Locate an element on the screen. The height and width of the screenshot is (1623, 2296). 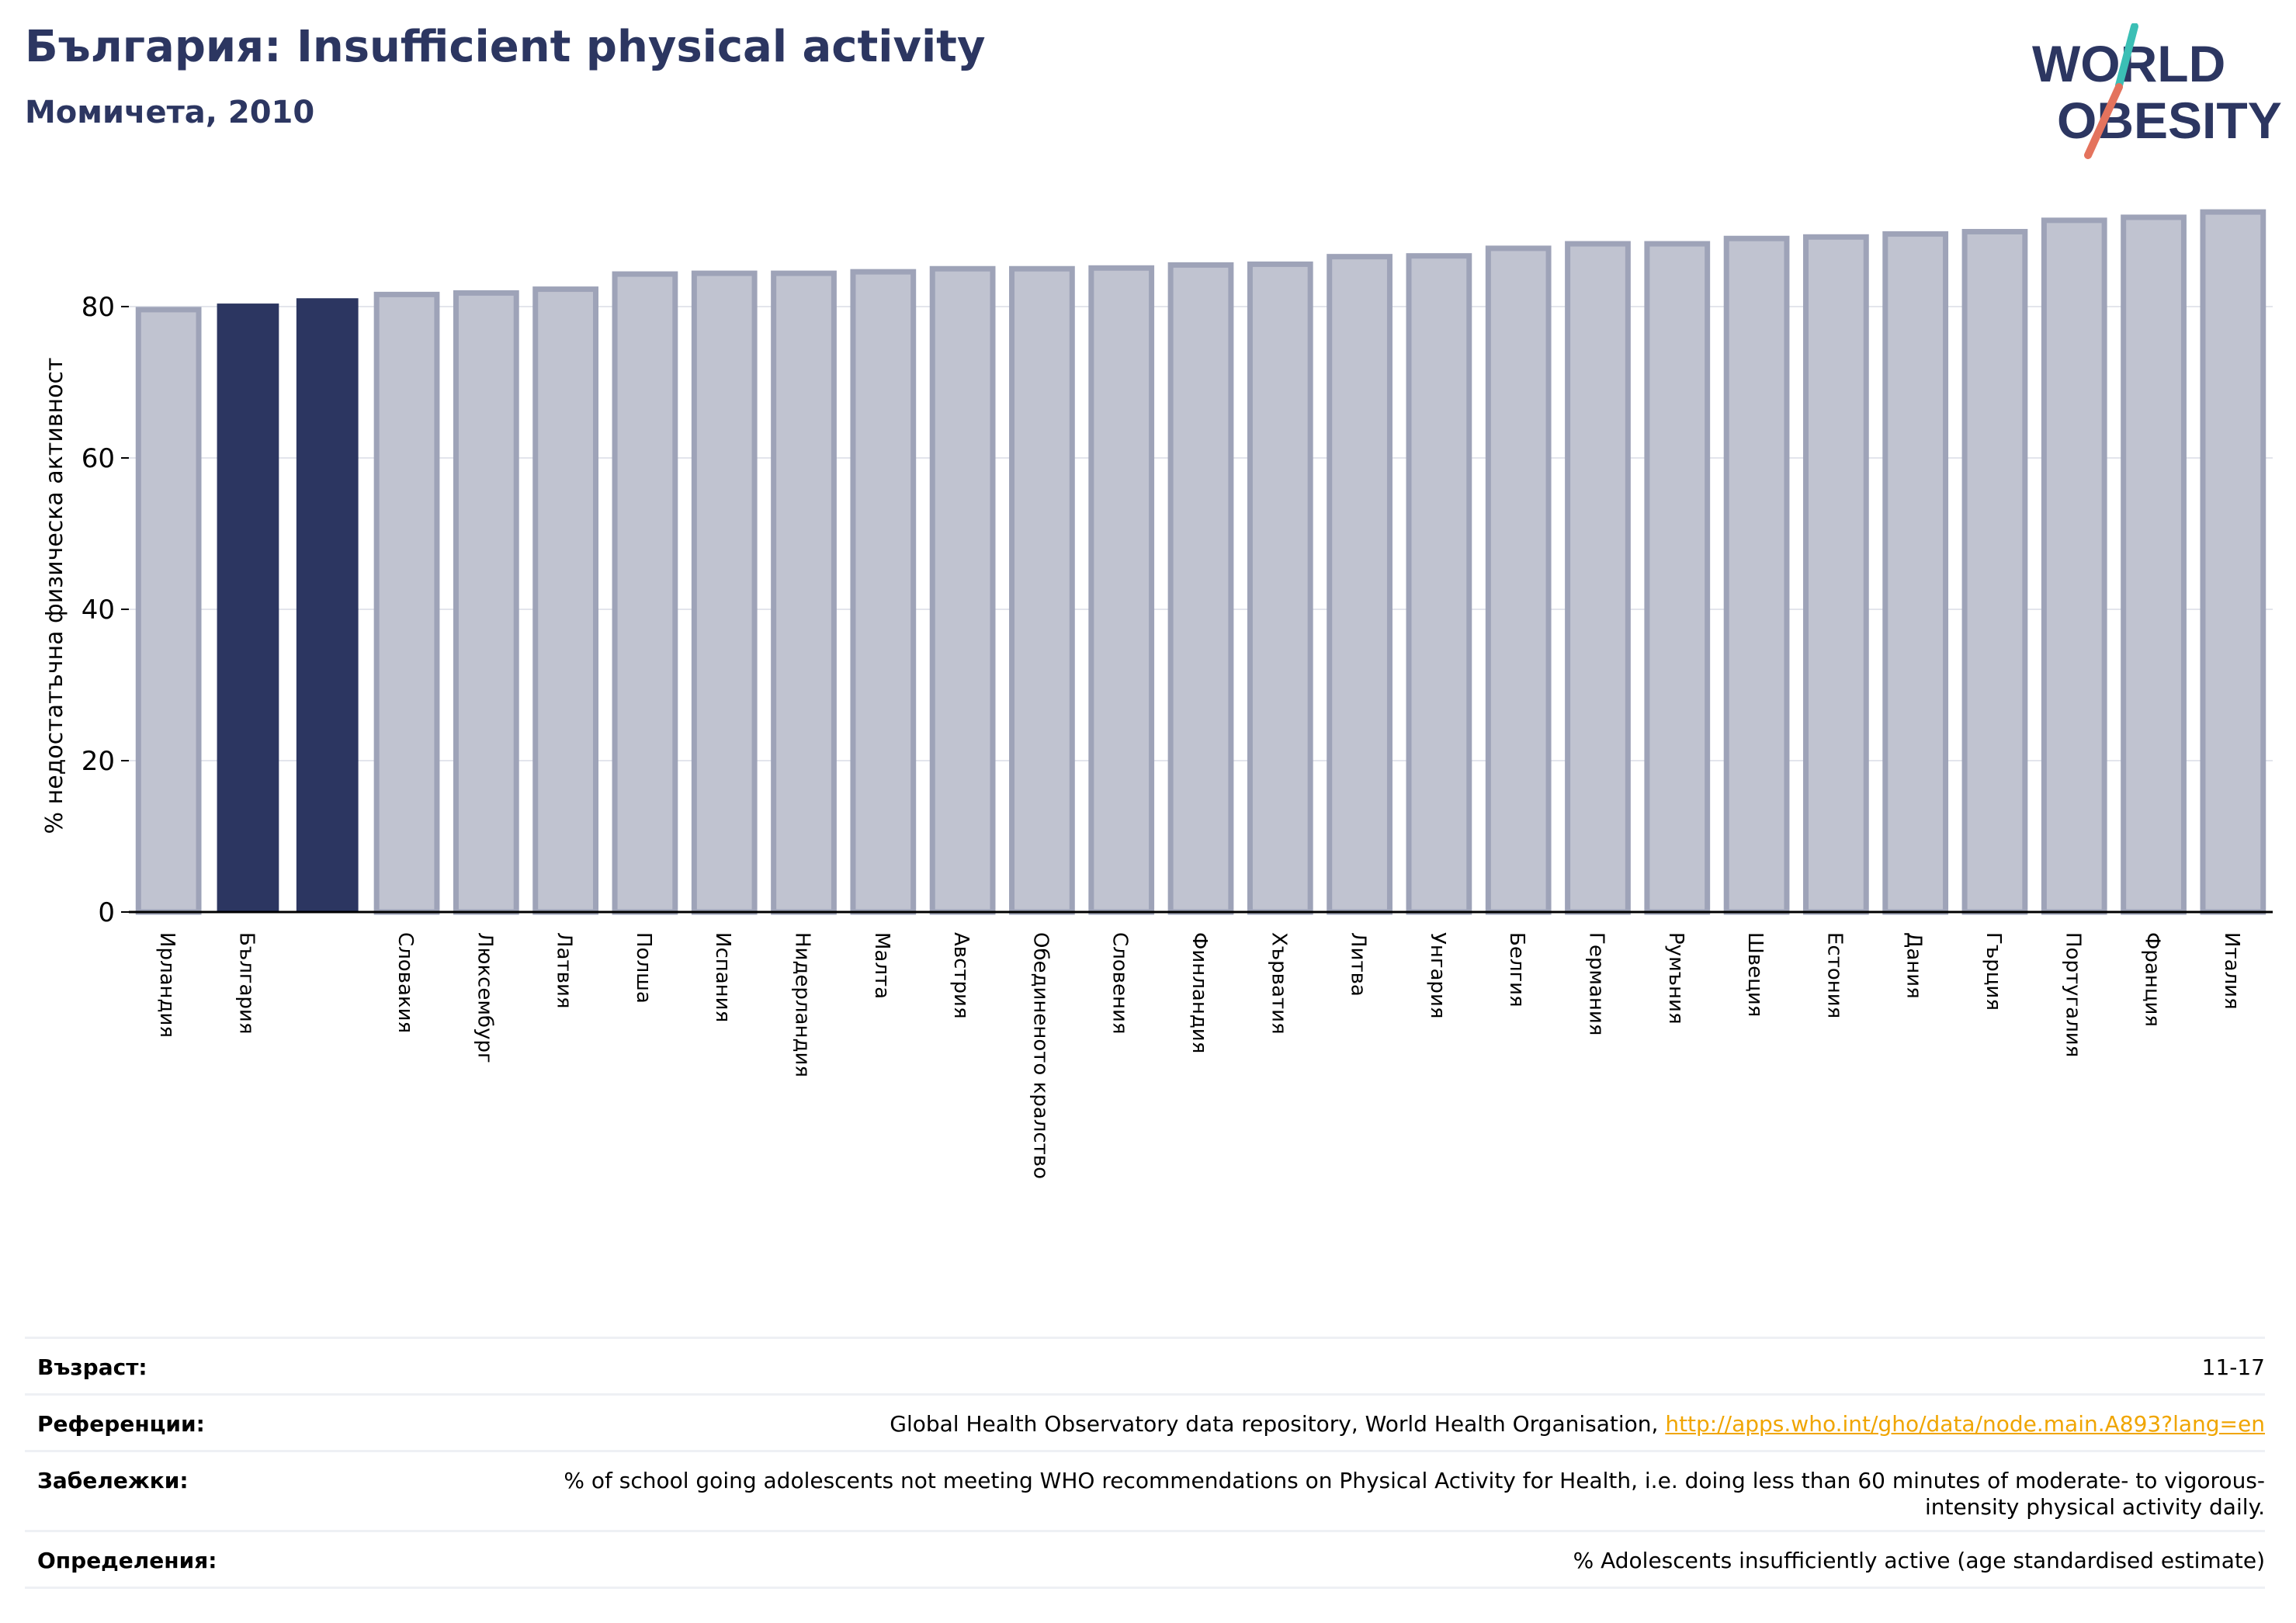
x-tick-label: Ирландия is located at coordinates (167, 985).